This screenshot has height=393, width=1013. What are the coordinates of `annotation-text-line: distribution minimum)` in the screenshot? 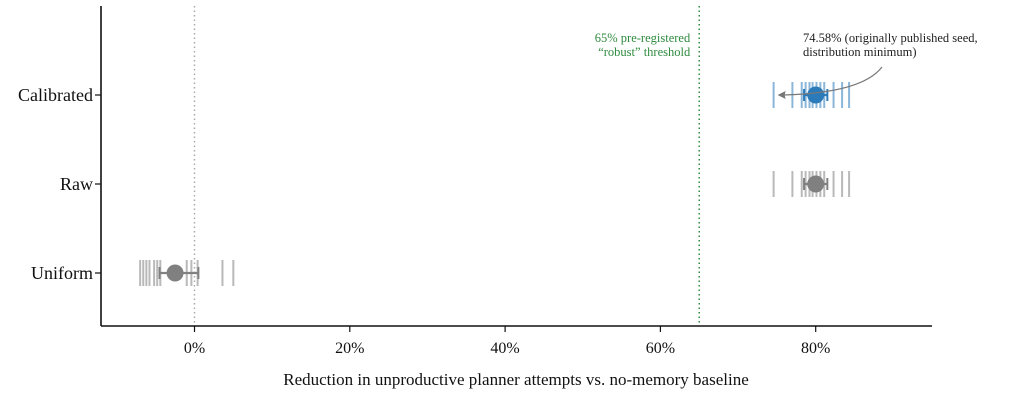 It's located at (860, 52).